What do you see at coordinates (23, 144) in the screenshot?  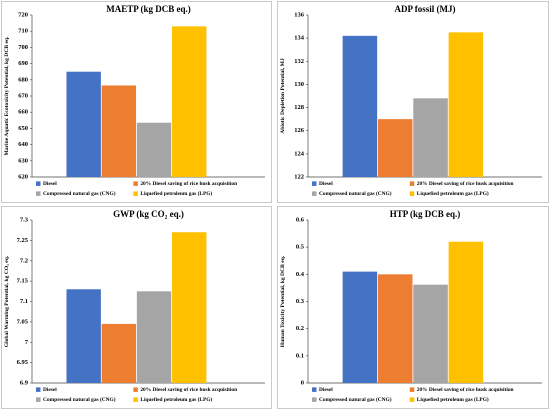 I see `y-tick-label: 640` at bounding box center [23, 144].